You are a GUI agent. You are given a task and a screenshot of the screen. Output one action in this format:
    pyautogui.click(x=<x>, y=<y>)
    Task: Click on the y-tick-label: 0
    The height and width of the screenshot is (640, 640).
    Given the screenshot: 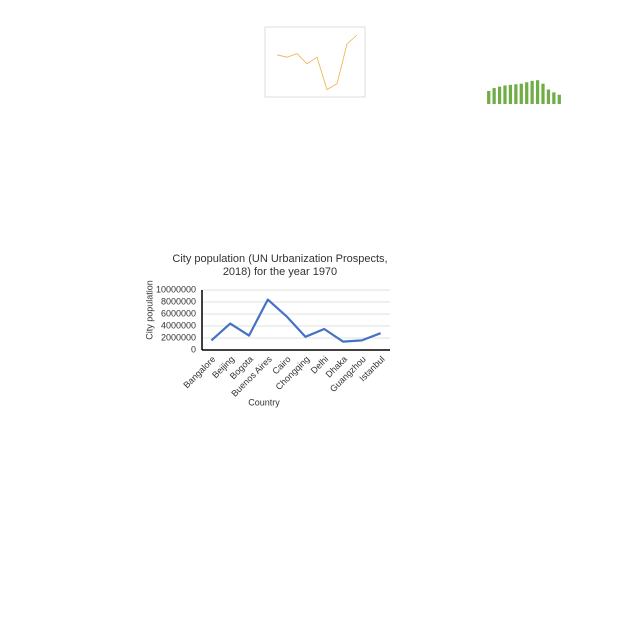 What is the action you would take?
    pyautogui.click(x=193, y=349)
    